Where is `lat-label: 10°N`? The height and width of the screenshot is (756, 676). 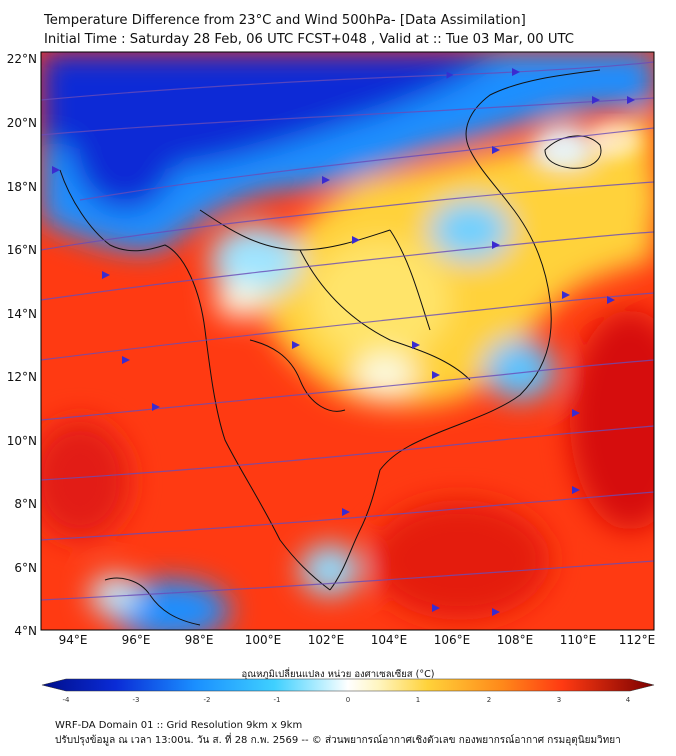
lat-label: 10°N is located at coordinates (22, 441).